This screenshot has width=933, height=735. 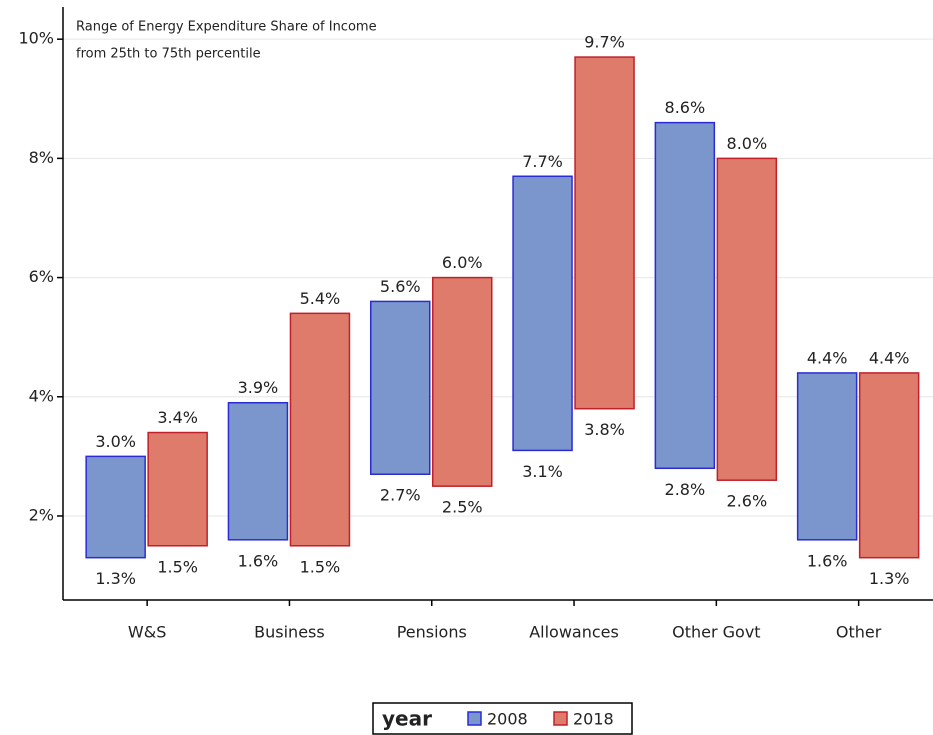 What do you see at coordinates (685, 107) in the screenshot?
I see `high-label: 8.6%` at bounding box center [685, 107].